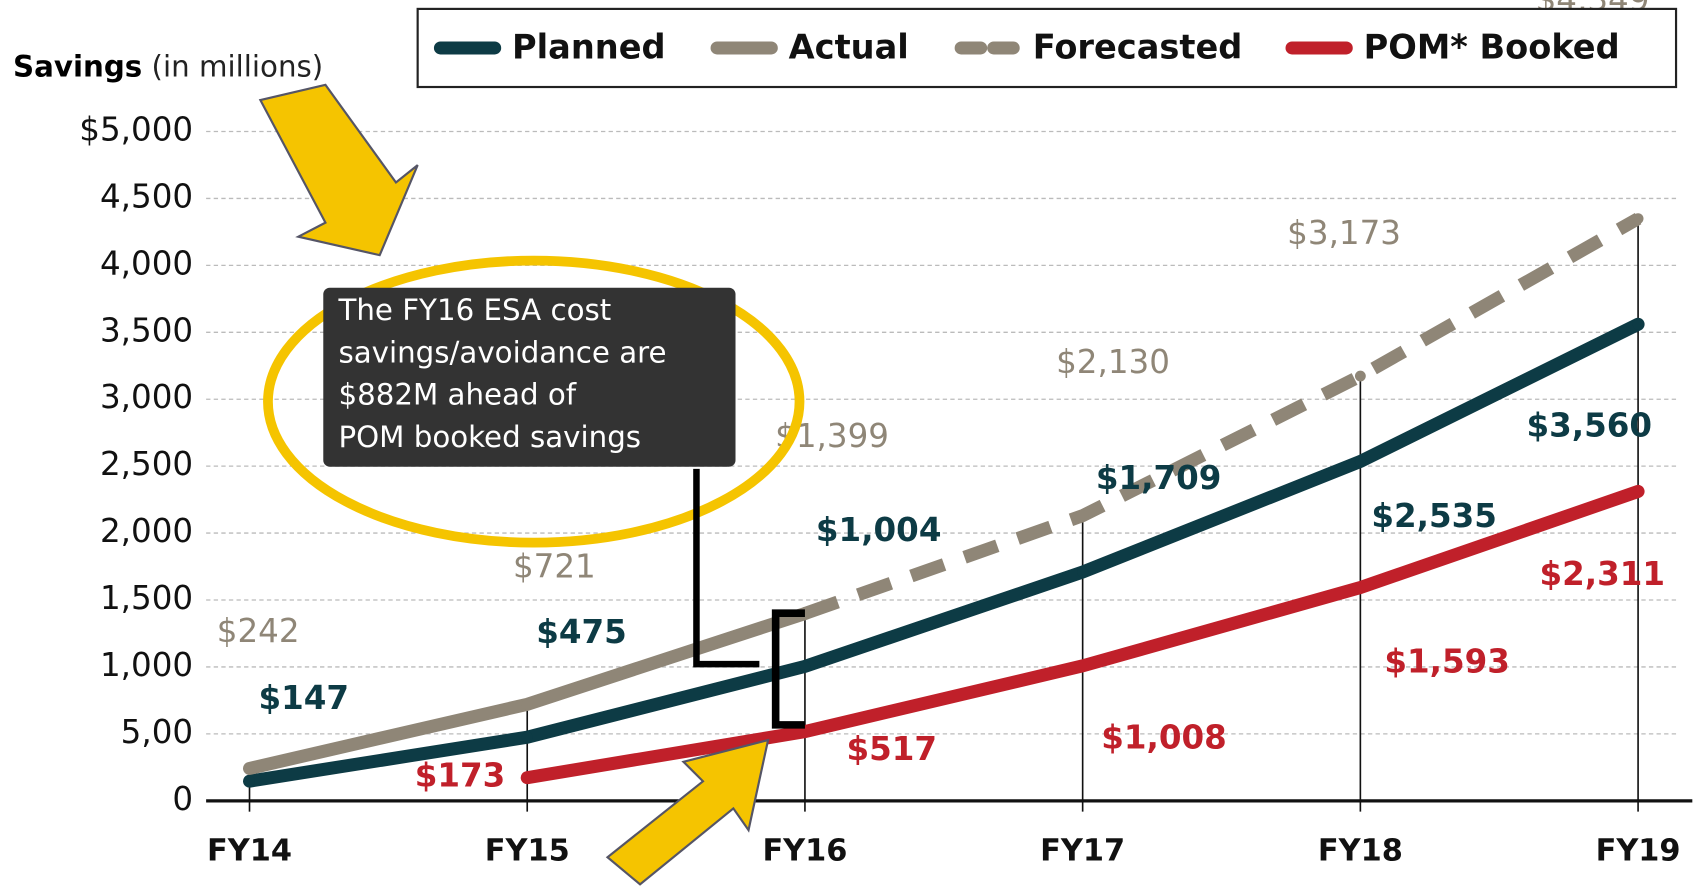  I want to click on legend-label: Planned, so click(589, 47).